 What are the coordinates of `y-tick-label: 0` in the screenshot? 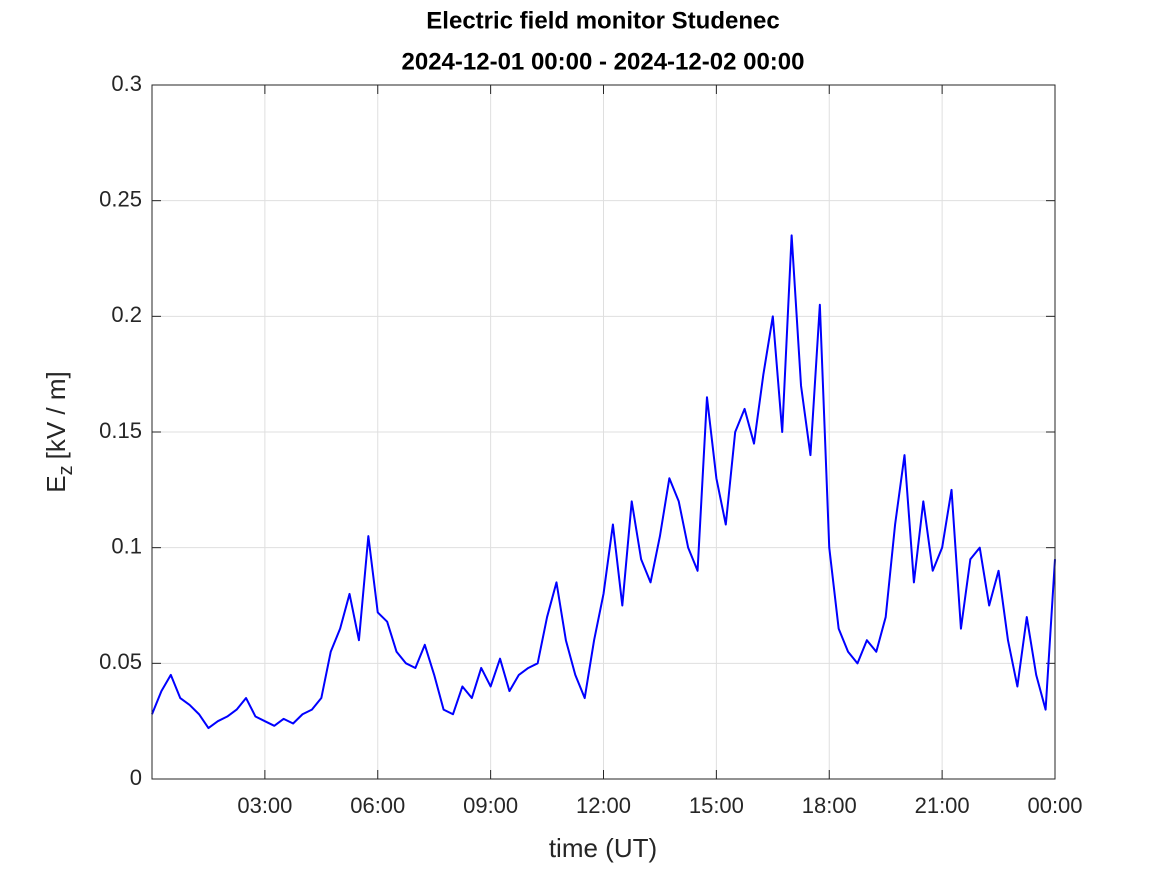 It's located at (136, 777).